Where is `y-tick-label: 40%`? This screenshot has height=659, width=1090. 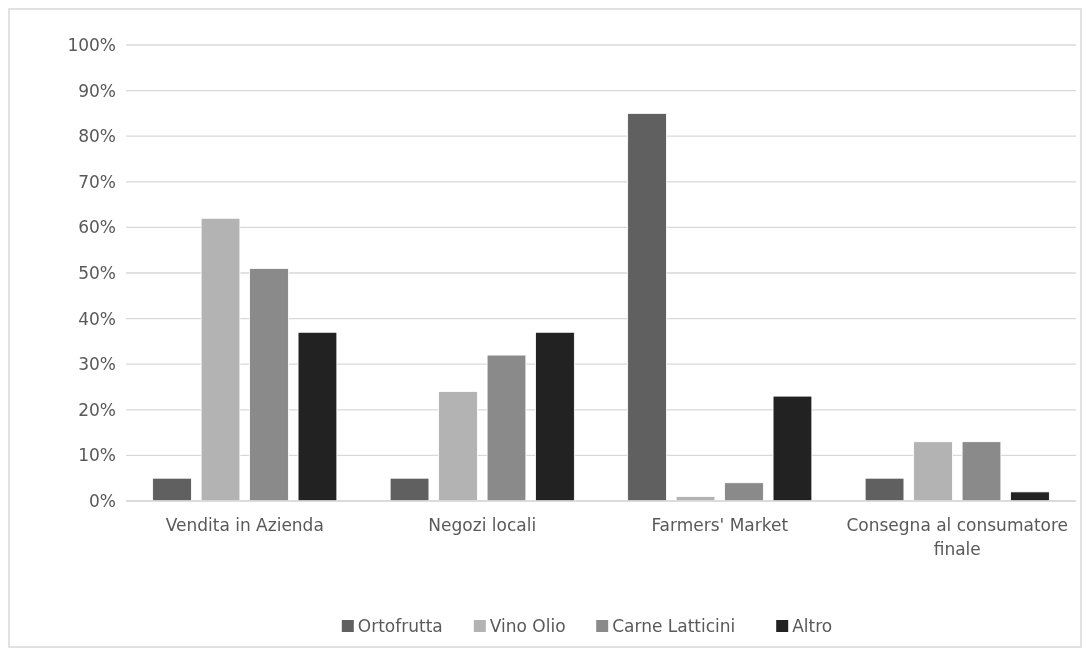
y-tick-label: 40% is located at coordinates (97, 318).